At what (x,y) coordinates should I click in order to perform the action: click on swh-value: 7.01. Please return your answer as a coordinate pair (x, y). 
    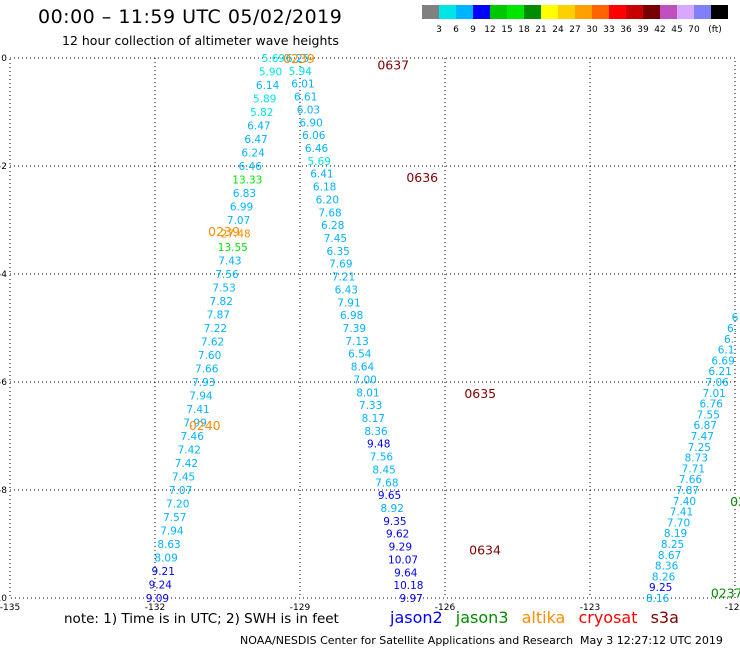
    Looking at the image, I should click on (713, 394).